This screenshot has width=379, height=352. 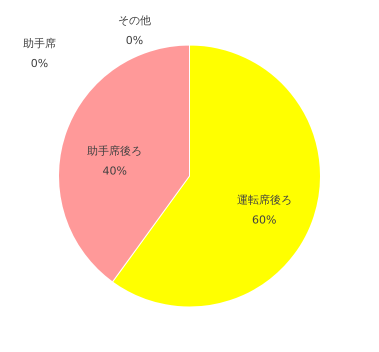 What do you see at coordinates (264, 199) in the screenshot?
I see `slice-label: 運転席後ろ` at bounding box center [264, 199].